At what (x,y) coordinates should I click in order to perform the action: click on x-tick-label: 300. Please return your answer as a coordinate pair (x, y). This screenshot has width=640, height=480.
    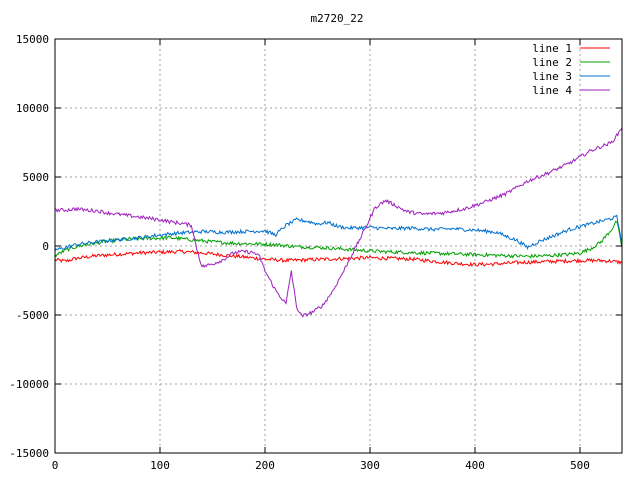
    Looking at the image, I should click on (370, 465).